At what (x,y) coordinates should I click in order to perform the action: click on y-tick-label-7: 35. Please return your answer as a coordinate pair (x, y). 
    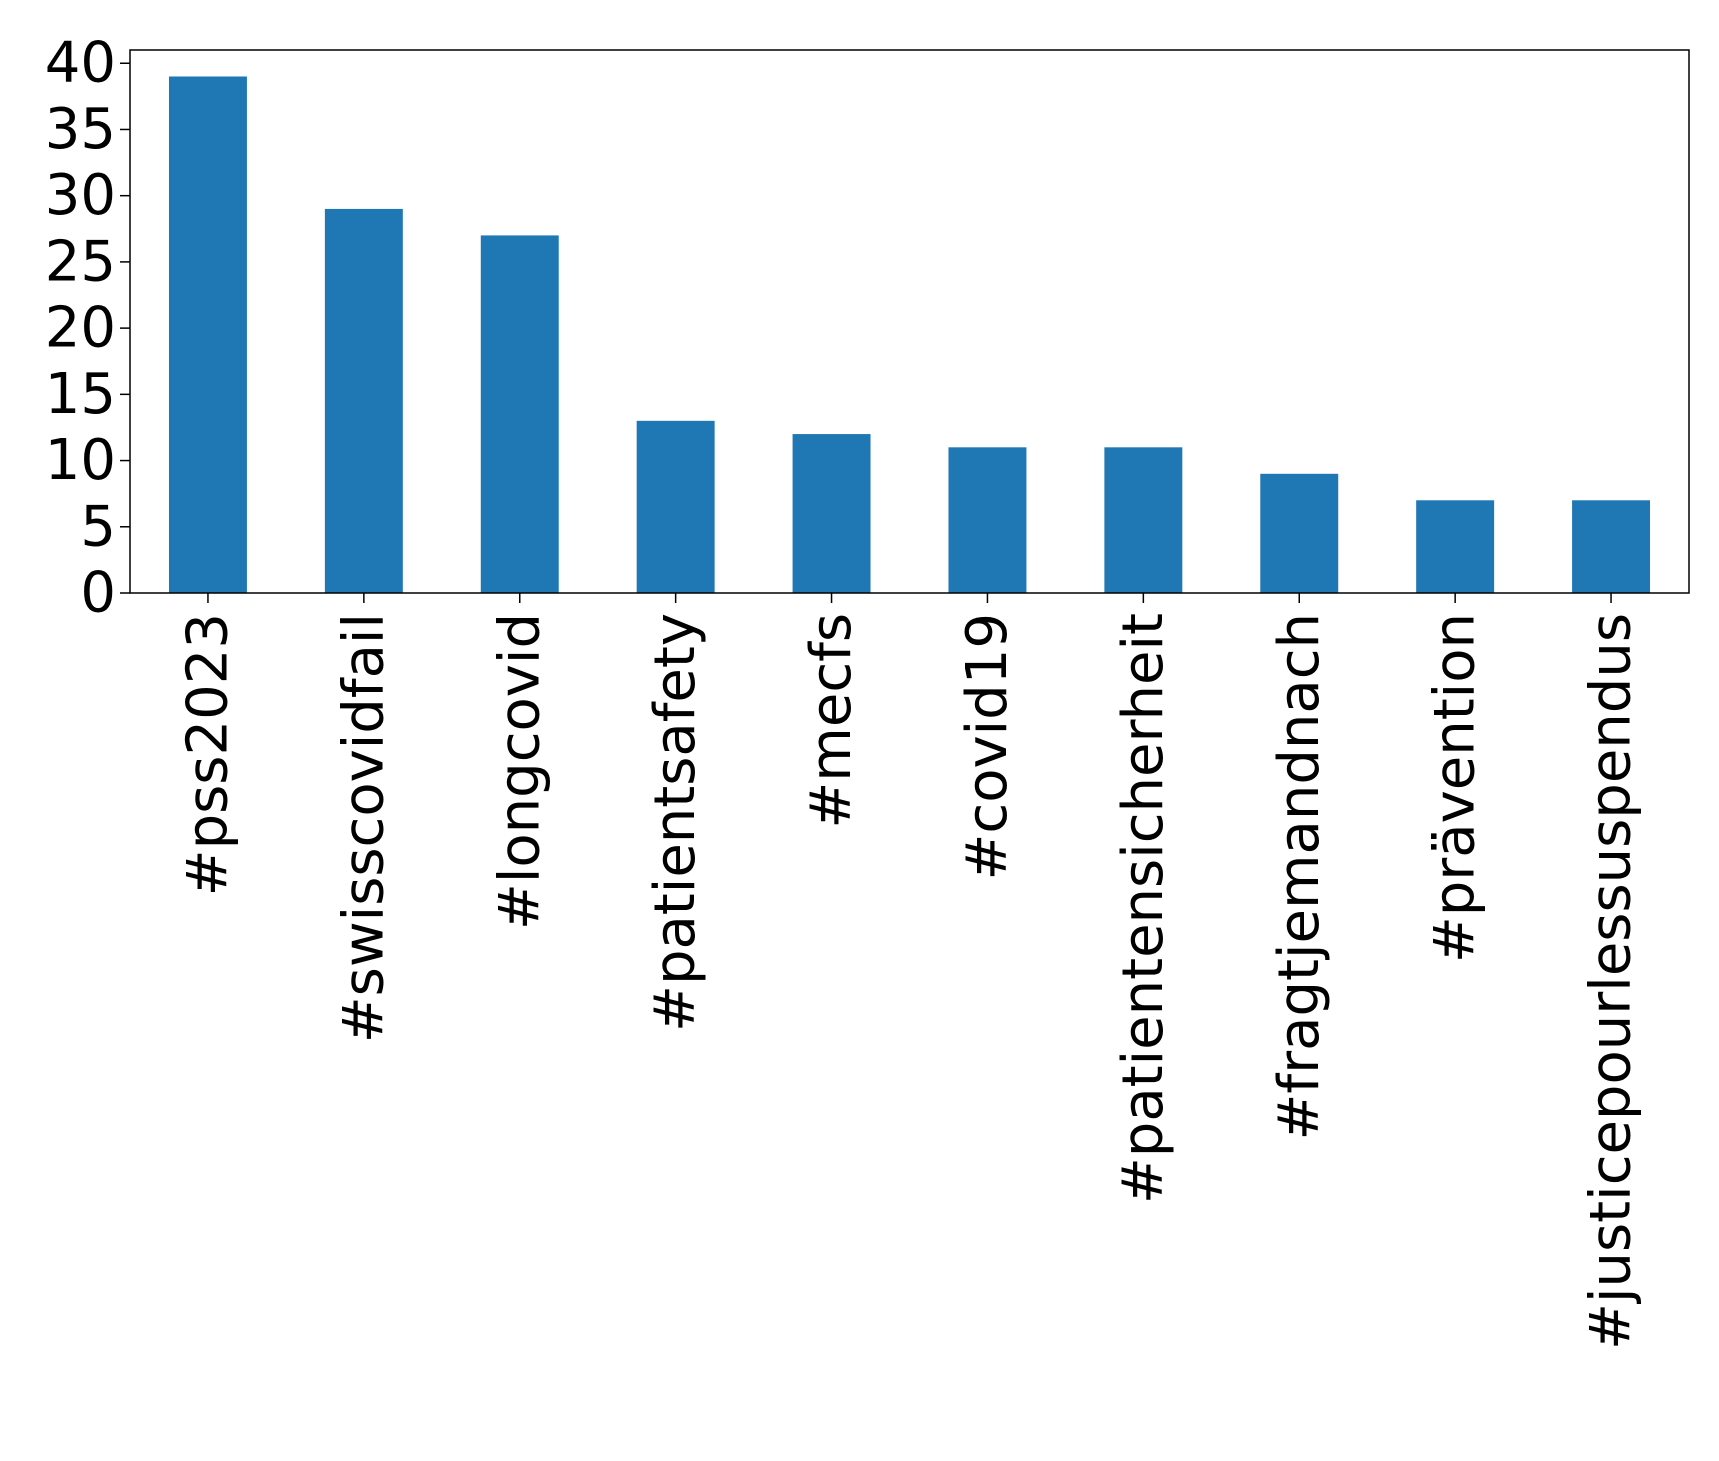
    Looking at the image, I should click on (80, 129).